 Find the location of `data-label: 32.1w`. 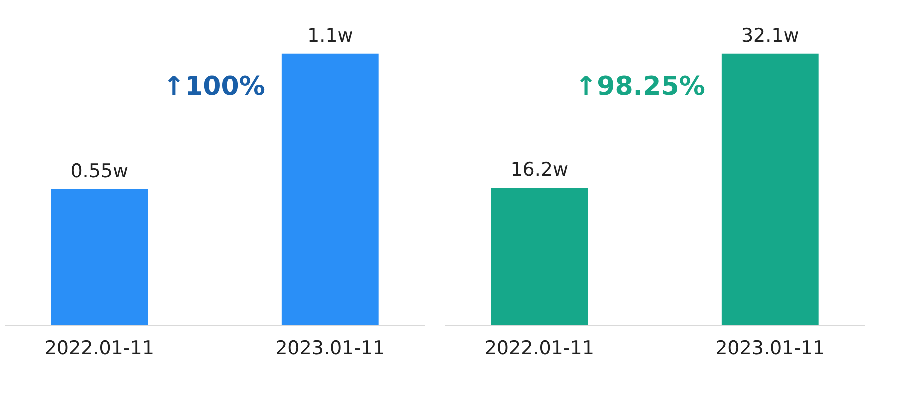

data-label: 32.1w is located at coordinates (770, 35).